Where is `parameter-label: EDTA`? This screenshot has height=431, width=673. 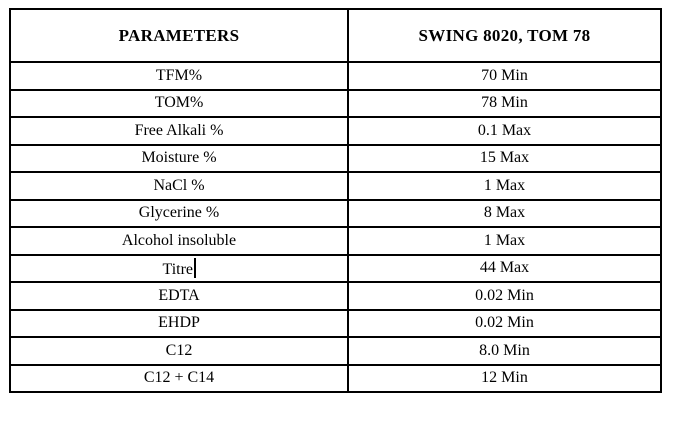
parameter-label: EDTA is located at coordinates (179, 295).